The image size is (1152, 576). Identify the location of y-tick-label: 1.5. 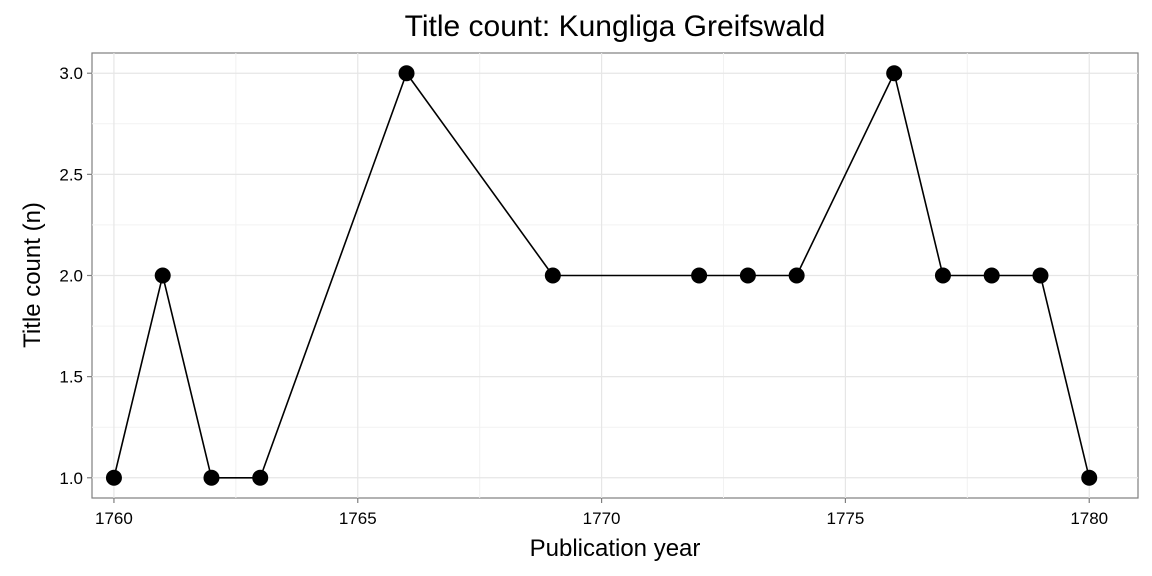
(71, 377).